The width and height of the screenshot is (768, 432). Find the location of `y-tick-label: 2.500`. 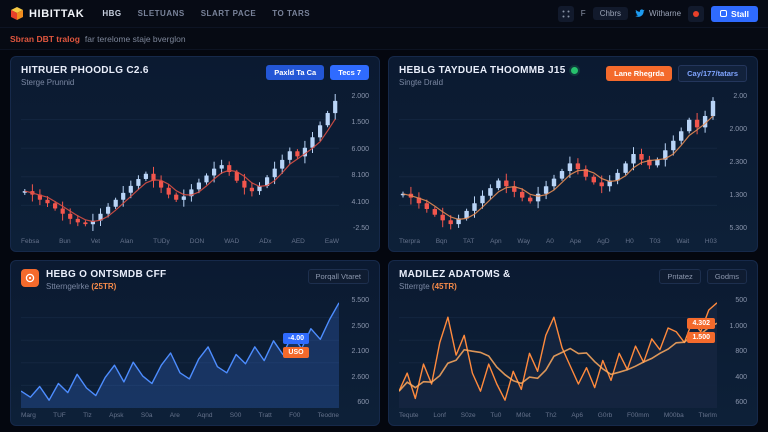

y-tick-label: 2.500 is located at coordinates (360, 326).